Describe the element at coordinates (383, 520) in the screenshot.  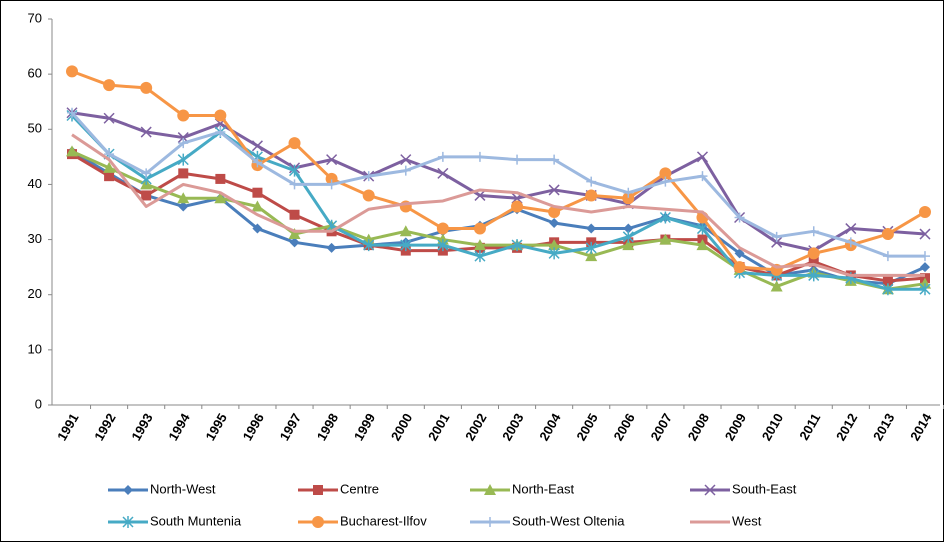
I see `legend-label: Bucharest-Ilfov` at that location.